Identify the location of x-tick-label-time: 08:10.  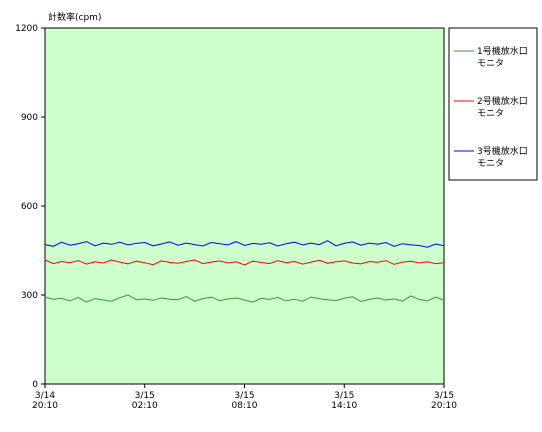
(245, 406).